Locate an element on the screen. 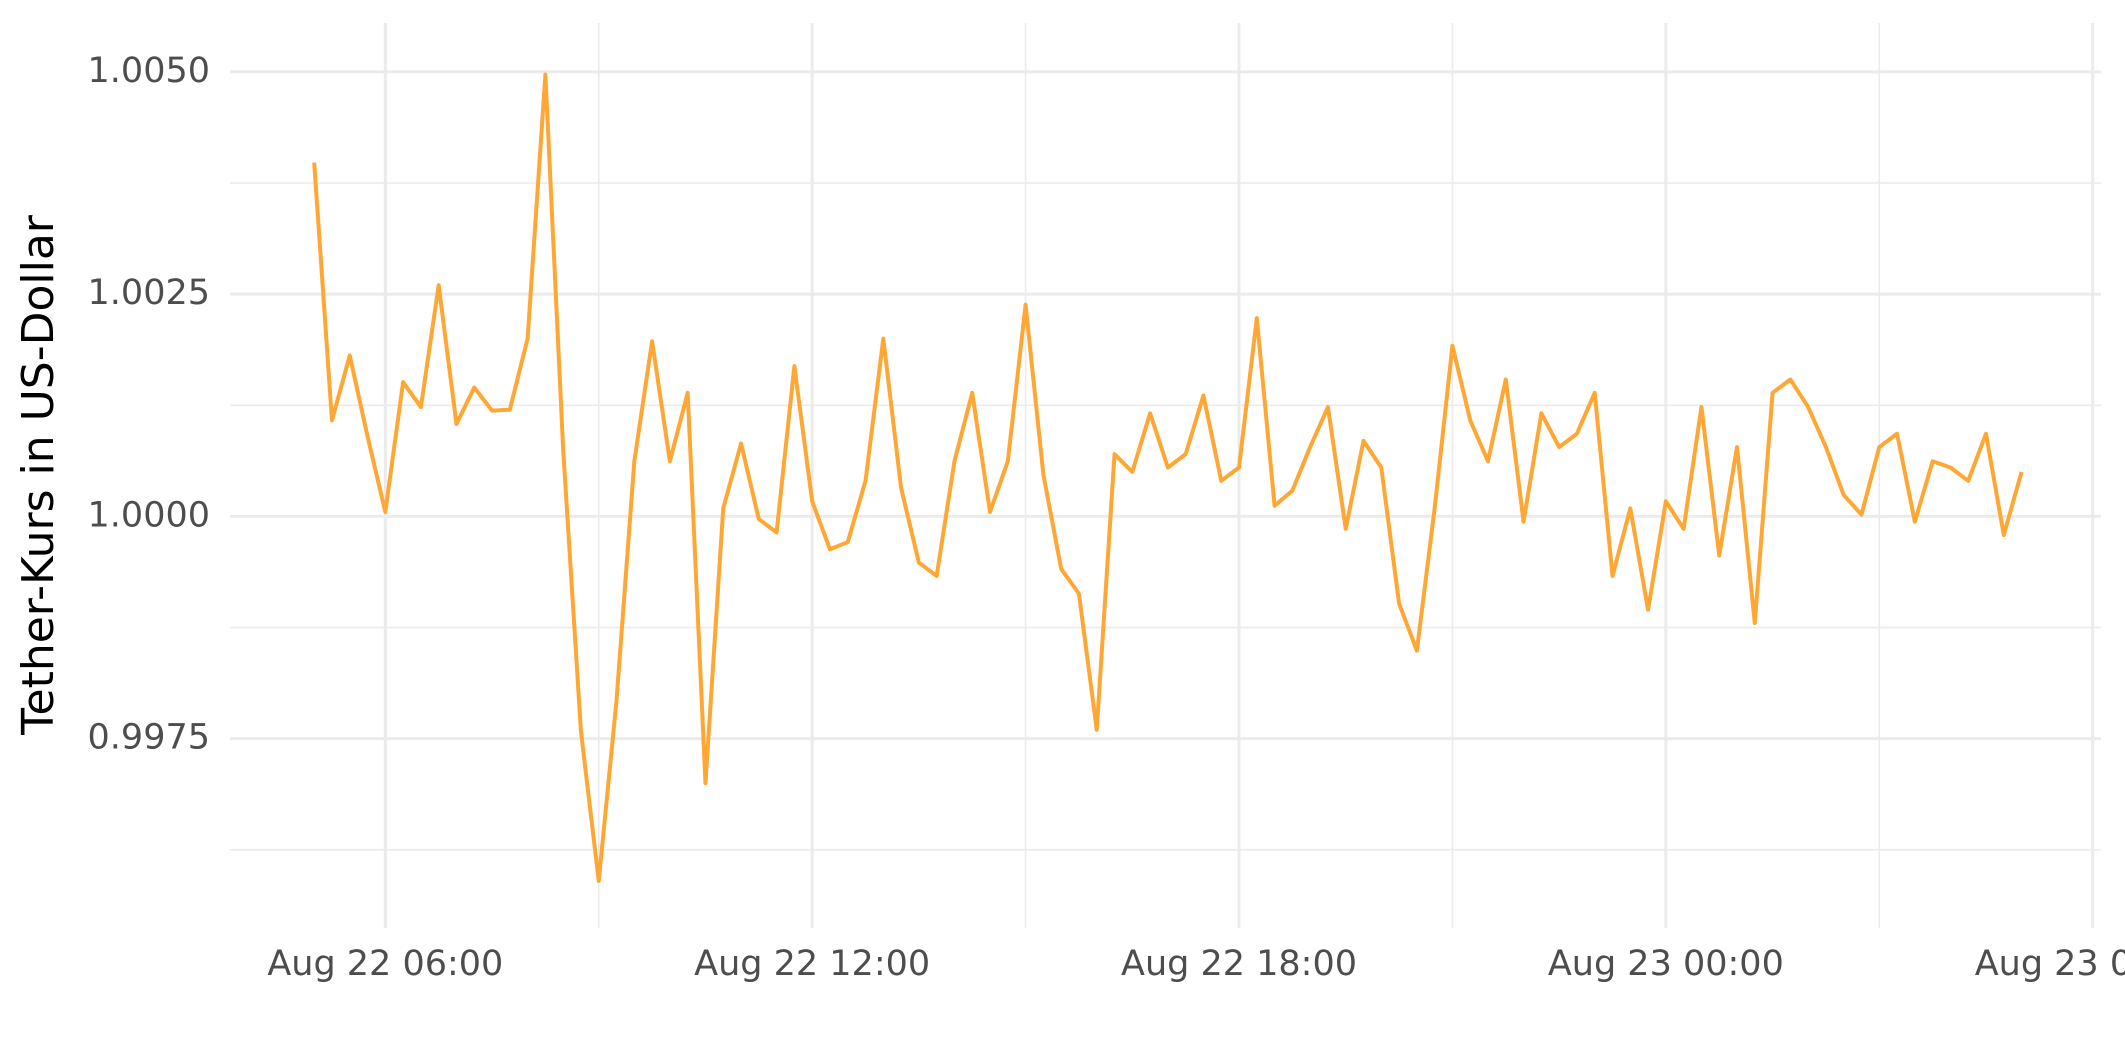 This screenshot has height=1062, width=2125. y-tick-label: 0.9975 is located at coordinates (149, 738).